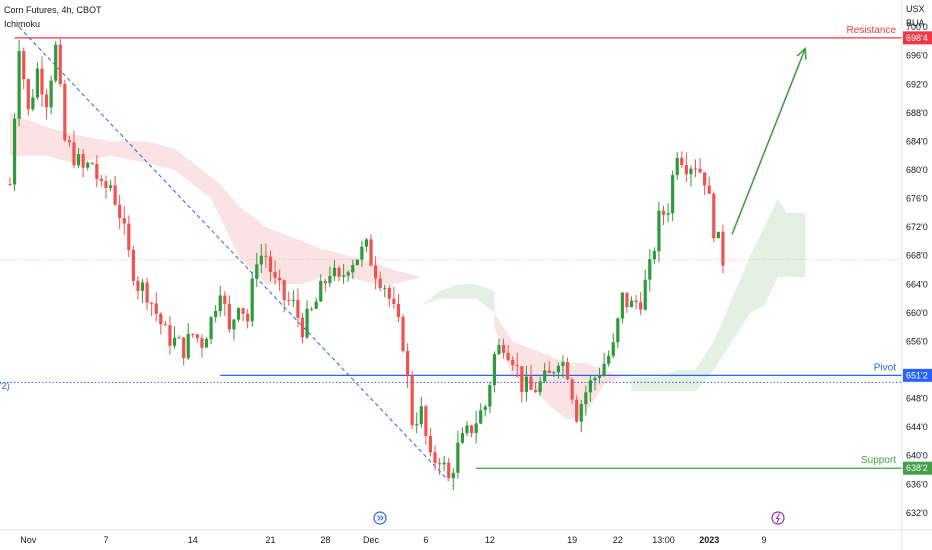 This screenshot has height=550, width=932. Describe the element at coordinates (709, 540) in the screenshot. I see `time-tick-label: 2023` at that location.